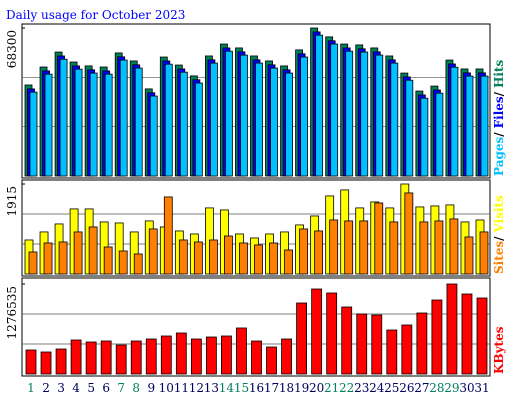 This screenshot has width=512, height=400. Describe the element at coordinates (377, 388) in the screenshot. I see `x-tick-label: 24` at that location.